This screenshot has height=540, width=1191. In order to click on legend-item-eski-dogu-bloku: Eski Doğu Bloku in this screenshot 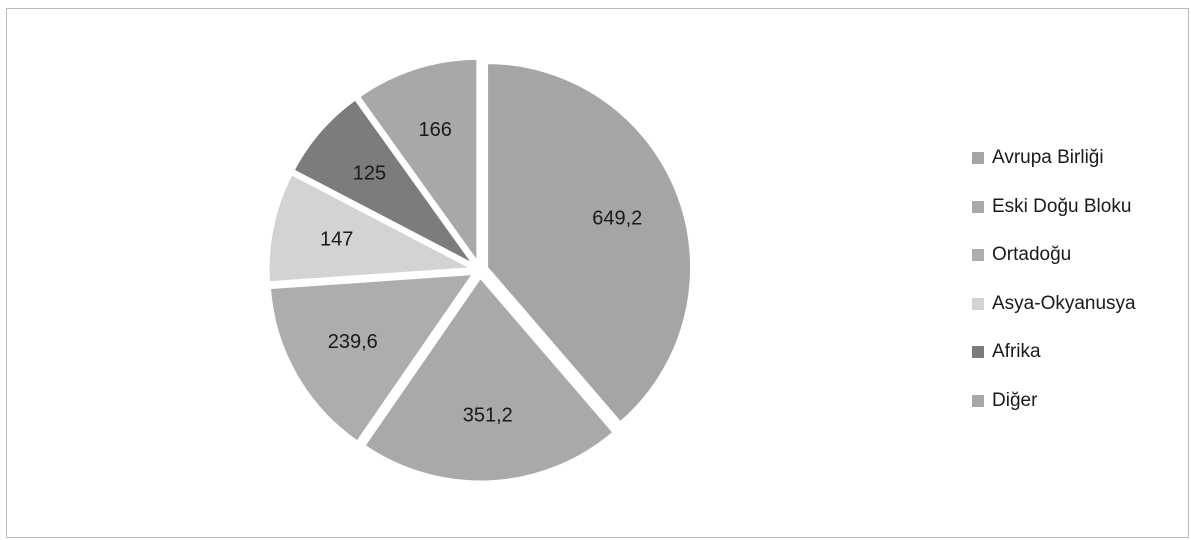, I will do `click(1077, 207)`.